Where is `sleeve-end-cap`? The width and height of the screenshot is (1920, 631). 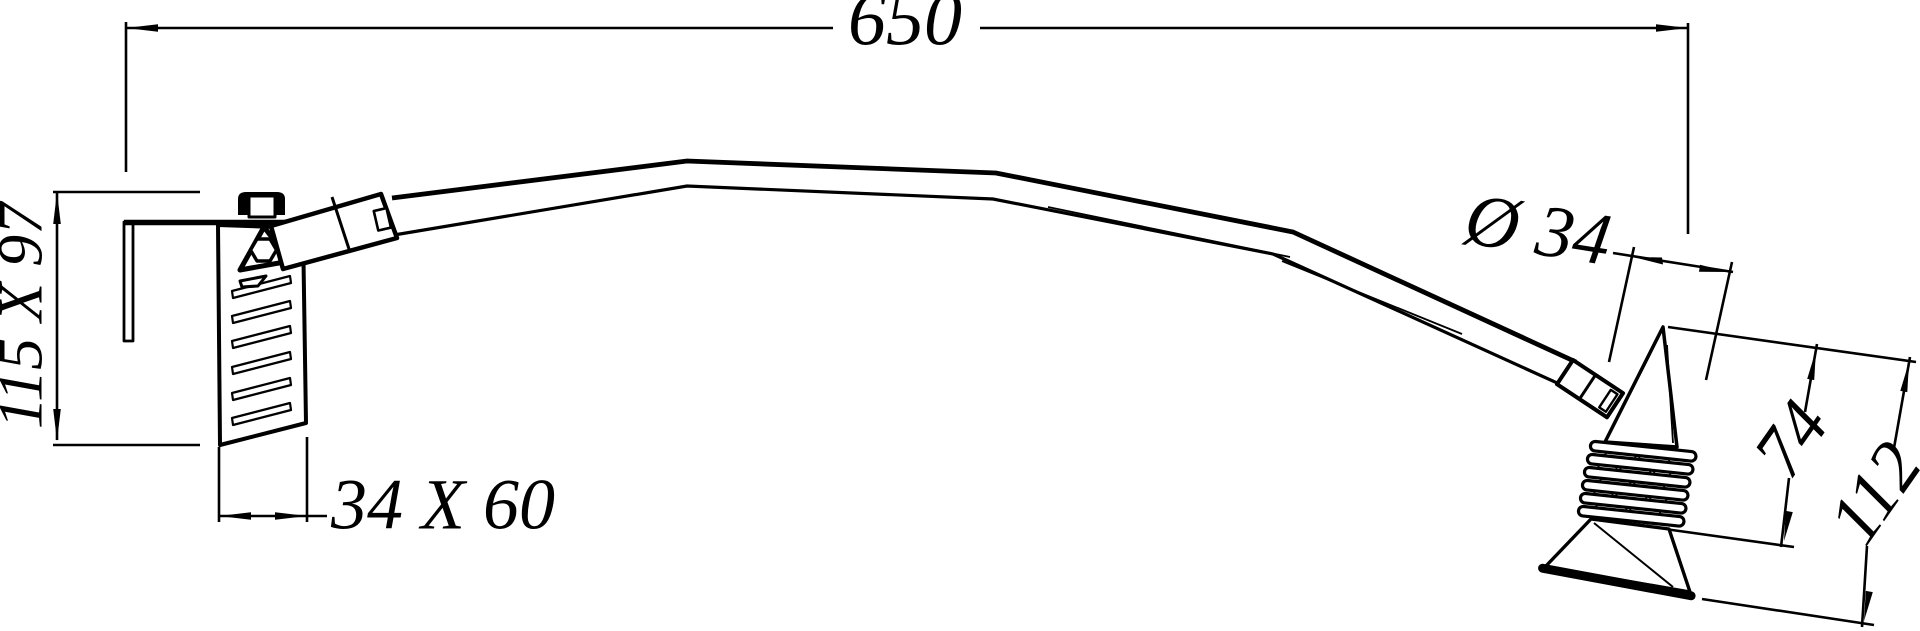
sleeve-end-cap is located at coordinates (1608, 400).